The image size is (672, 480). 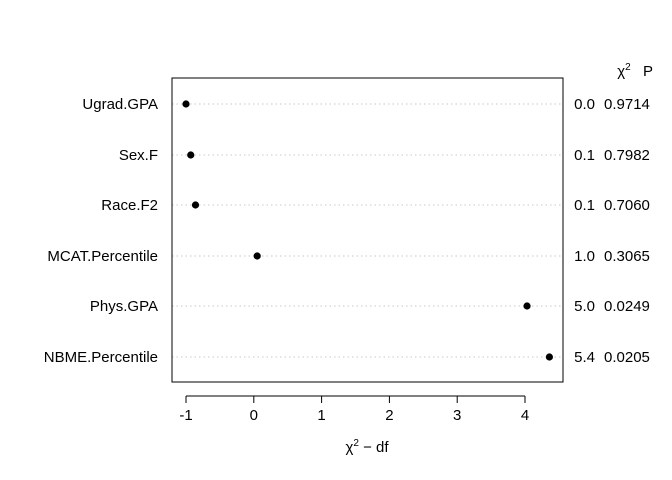 I want to click on row-label: NBME.Percentile, so click(x=101, y=357).